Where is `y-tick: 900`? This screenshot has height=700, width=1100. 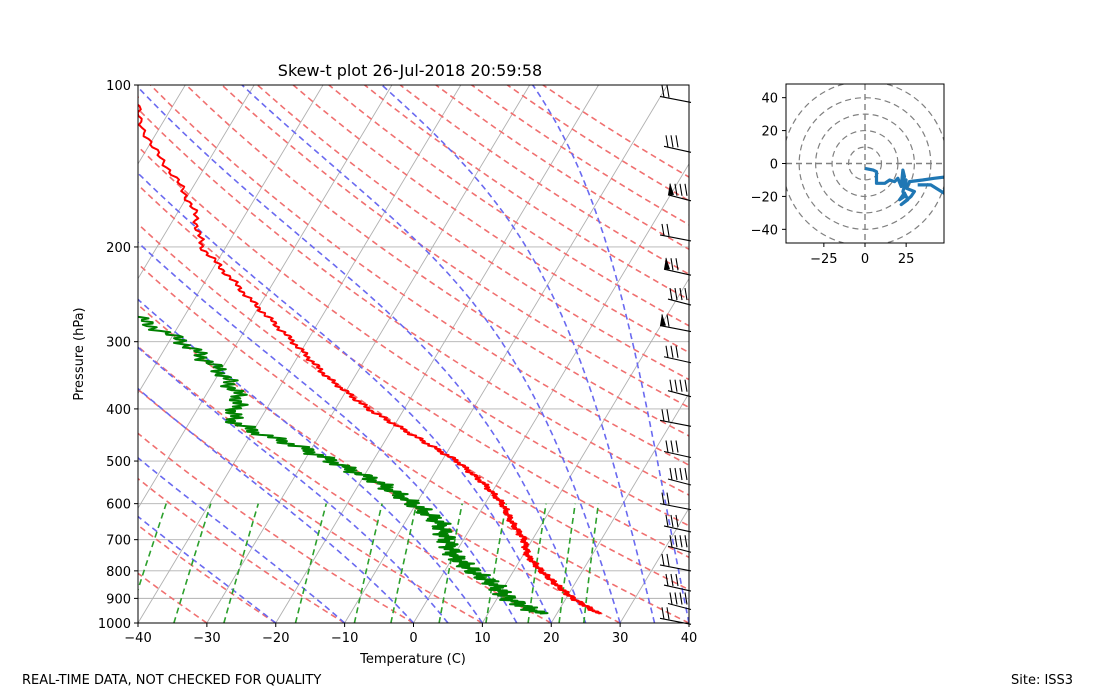
y-tick: 900 is located at coordinates (122, 599).